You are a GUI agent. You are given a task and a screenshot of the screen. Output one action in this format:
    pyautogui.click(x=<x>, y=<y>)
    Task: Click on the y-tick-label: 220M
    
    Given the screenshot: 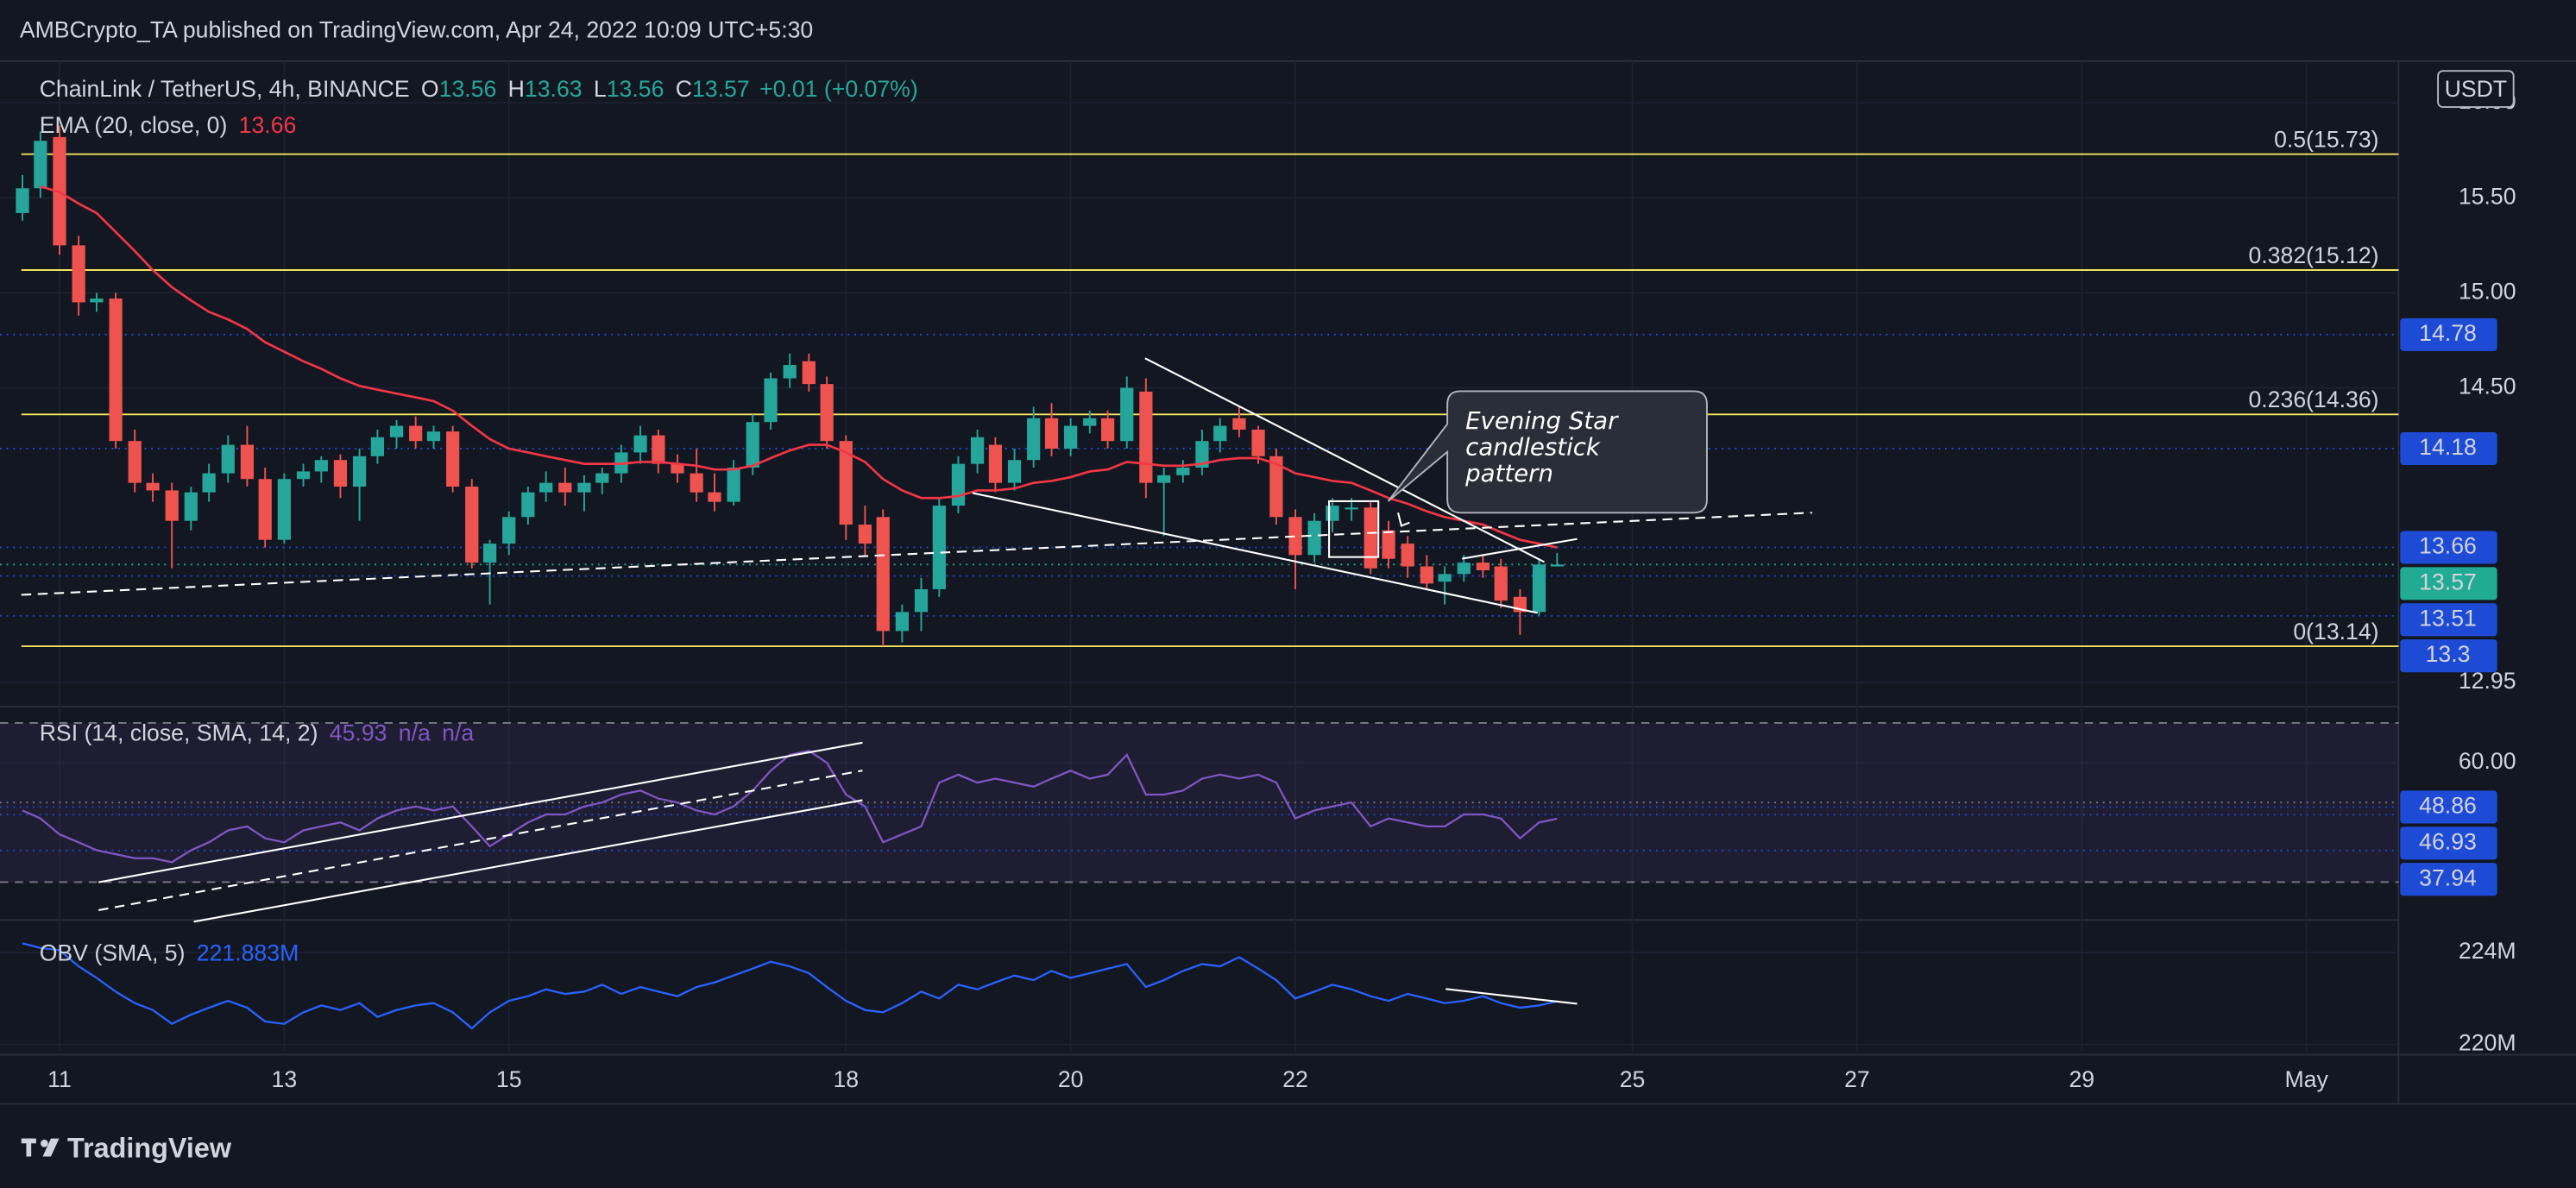 What is the action you would take?
    pyautogui.click(x=2487, y=1043)
    